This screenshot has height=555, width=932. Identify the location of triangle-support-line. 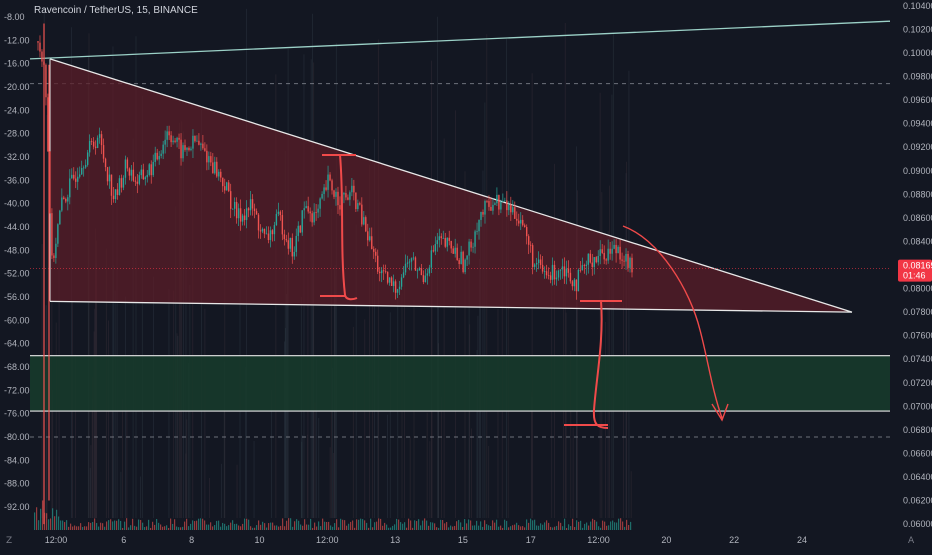
(451, 306).